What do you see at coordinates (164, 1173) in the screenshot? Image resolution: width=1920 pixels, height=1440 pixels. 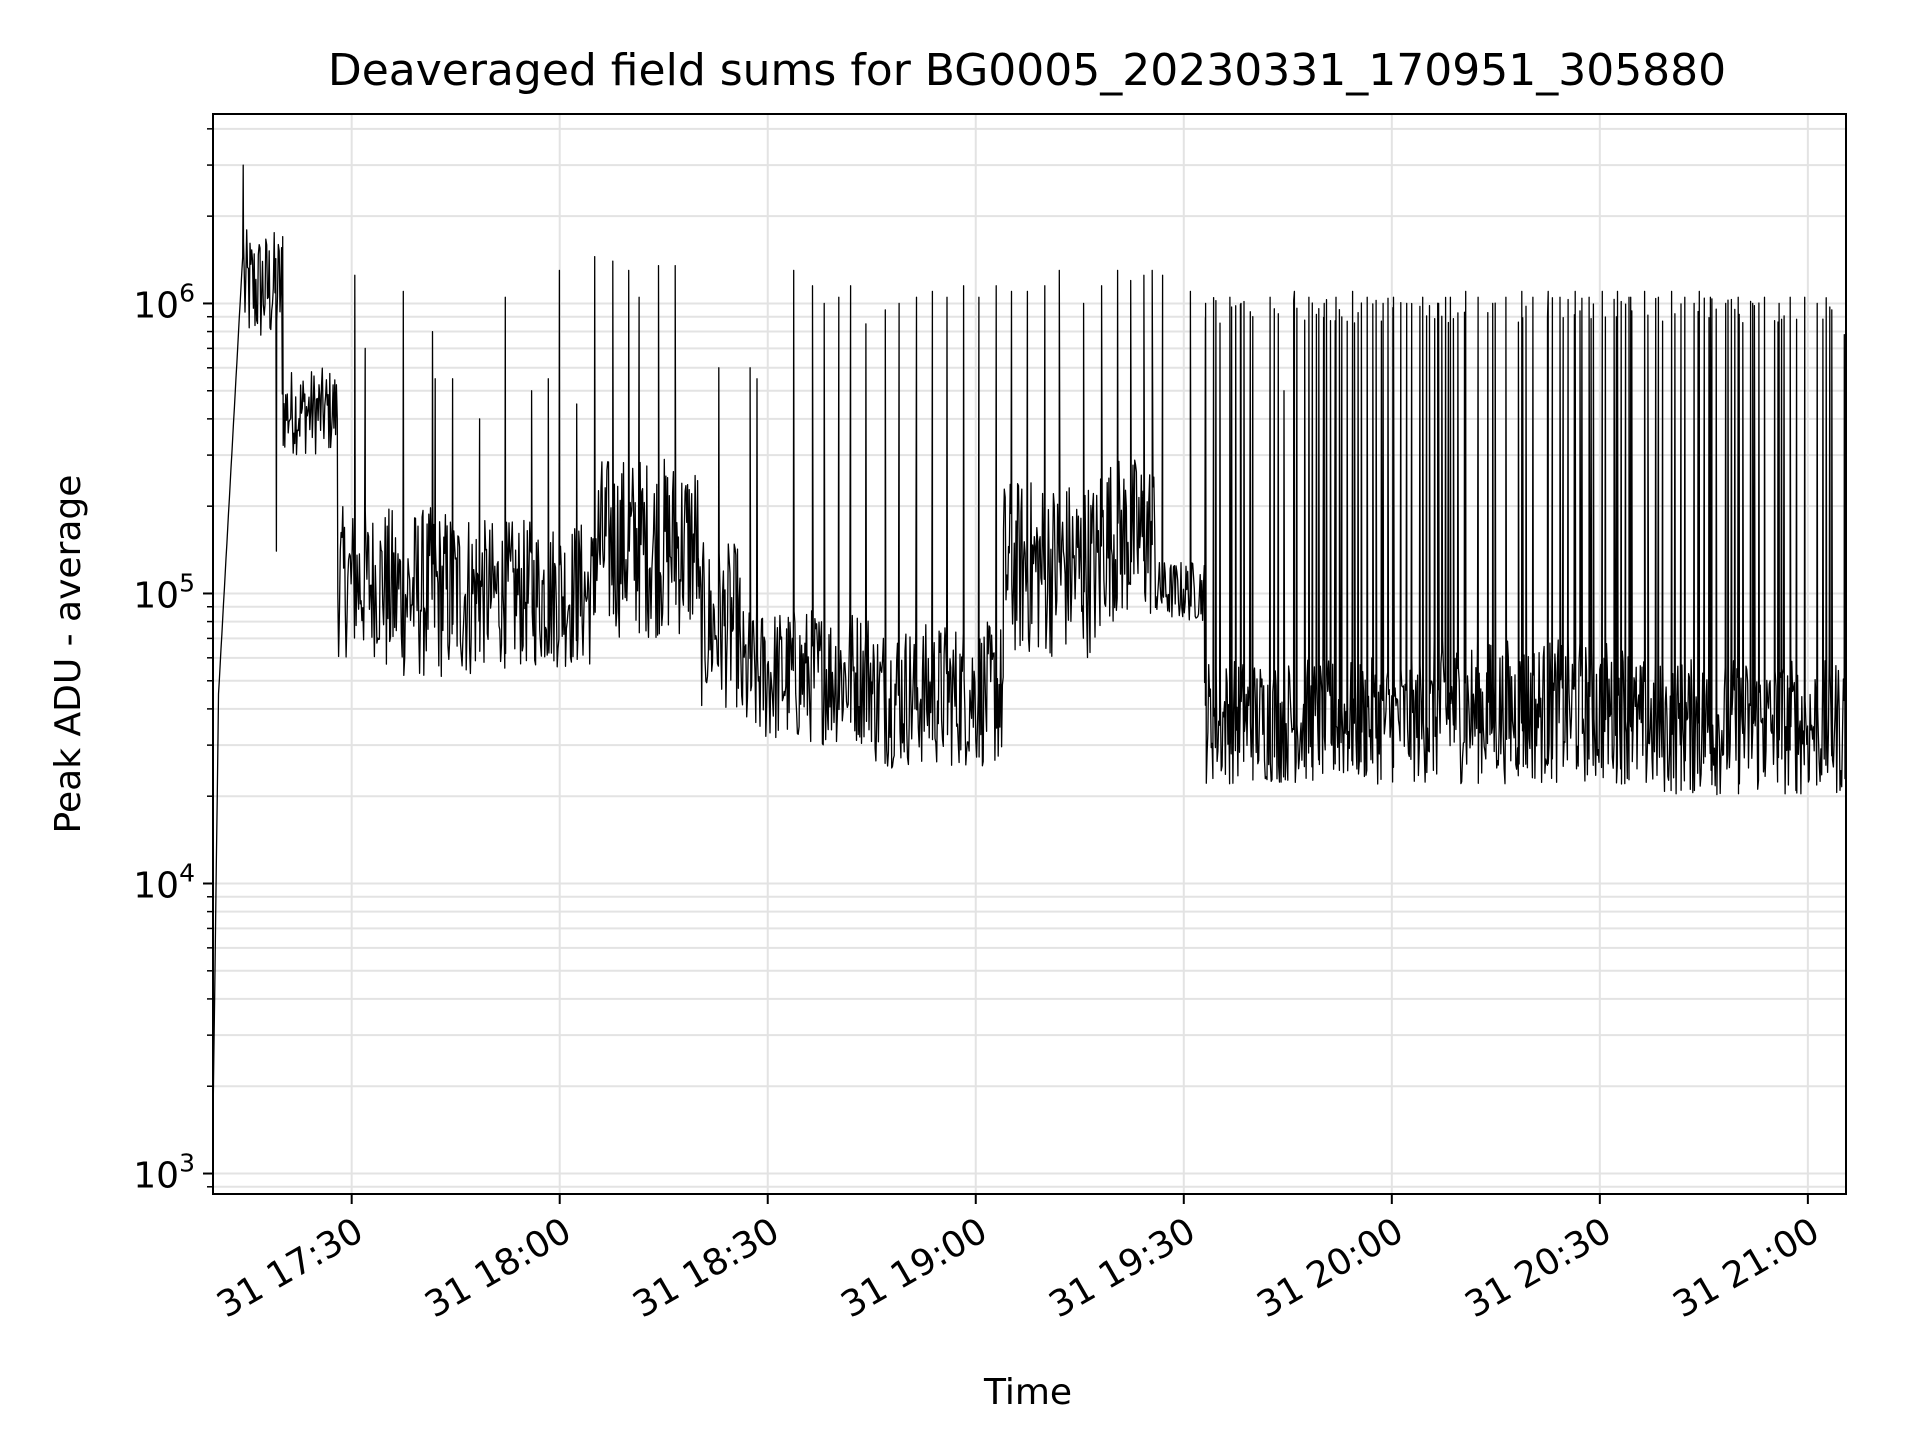 I see `y-tick-label: 10³` at bounding box center [164, 1173].